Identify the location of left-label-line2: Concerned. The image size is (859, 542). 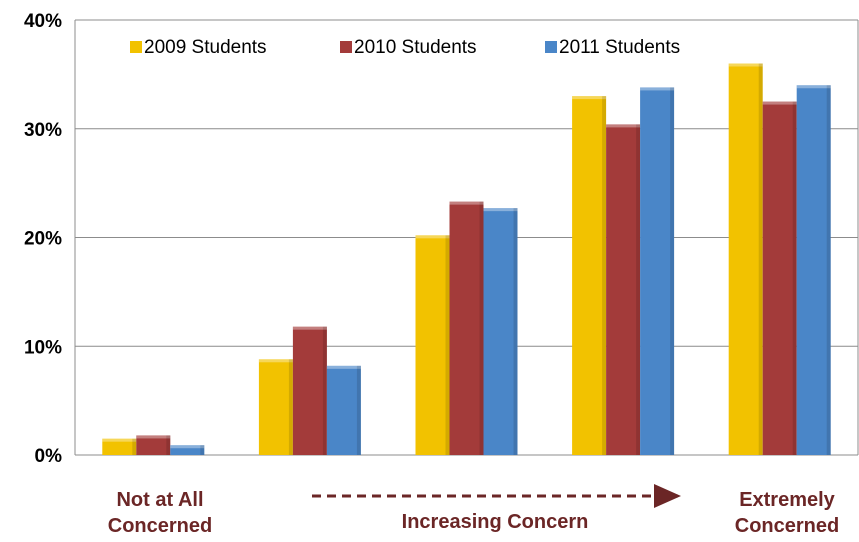
(160, 526).